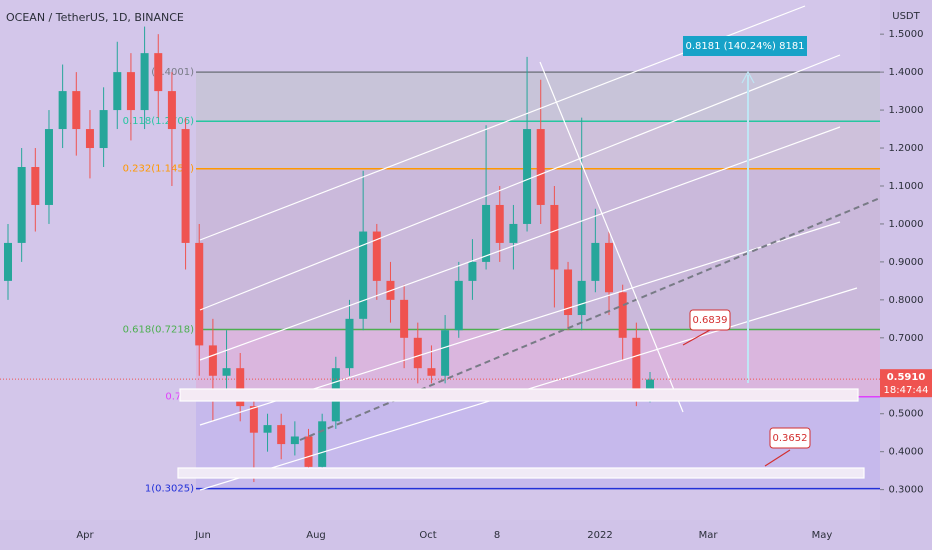  Describe the element at coordinates (748, 77) in the screenshot. I see `arrow-head` at that location.